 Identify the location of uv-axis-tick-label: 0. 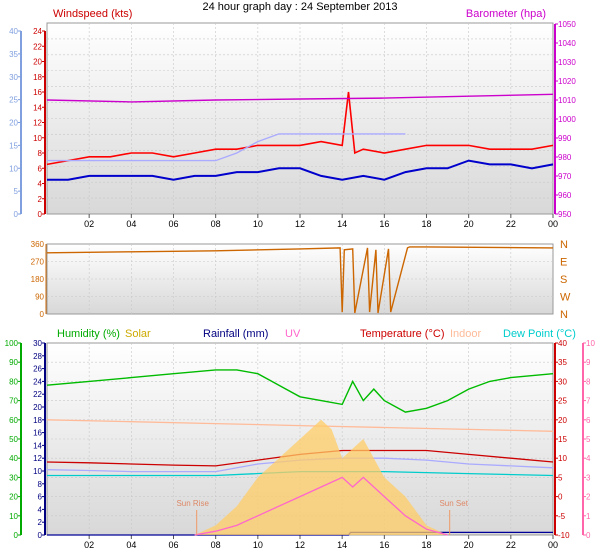
(588, 535).